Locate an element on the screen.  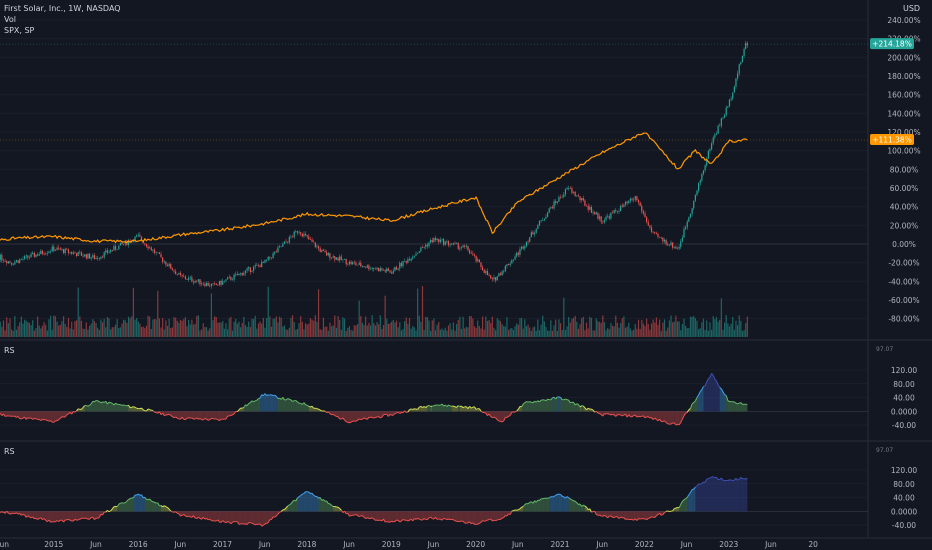
rs-pane-2-label: RS is located at coordinates (9, 451).